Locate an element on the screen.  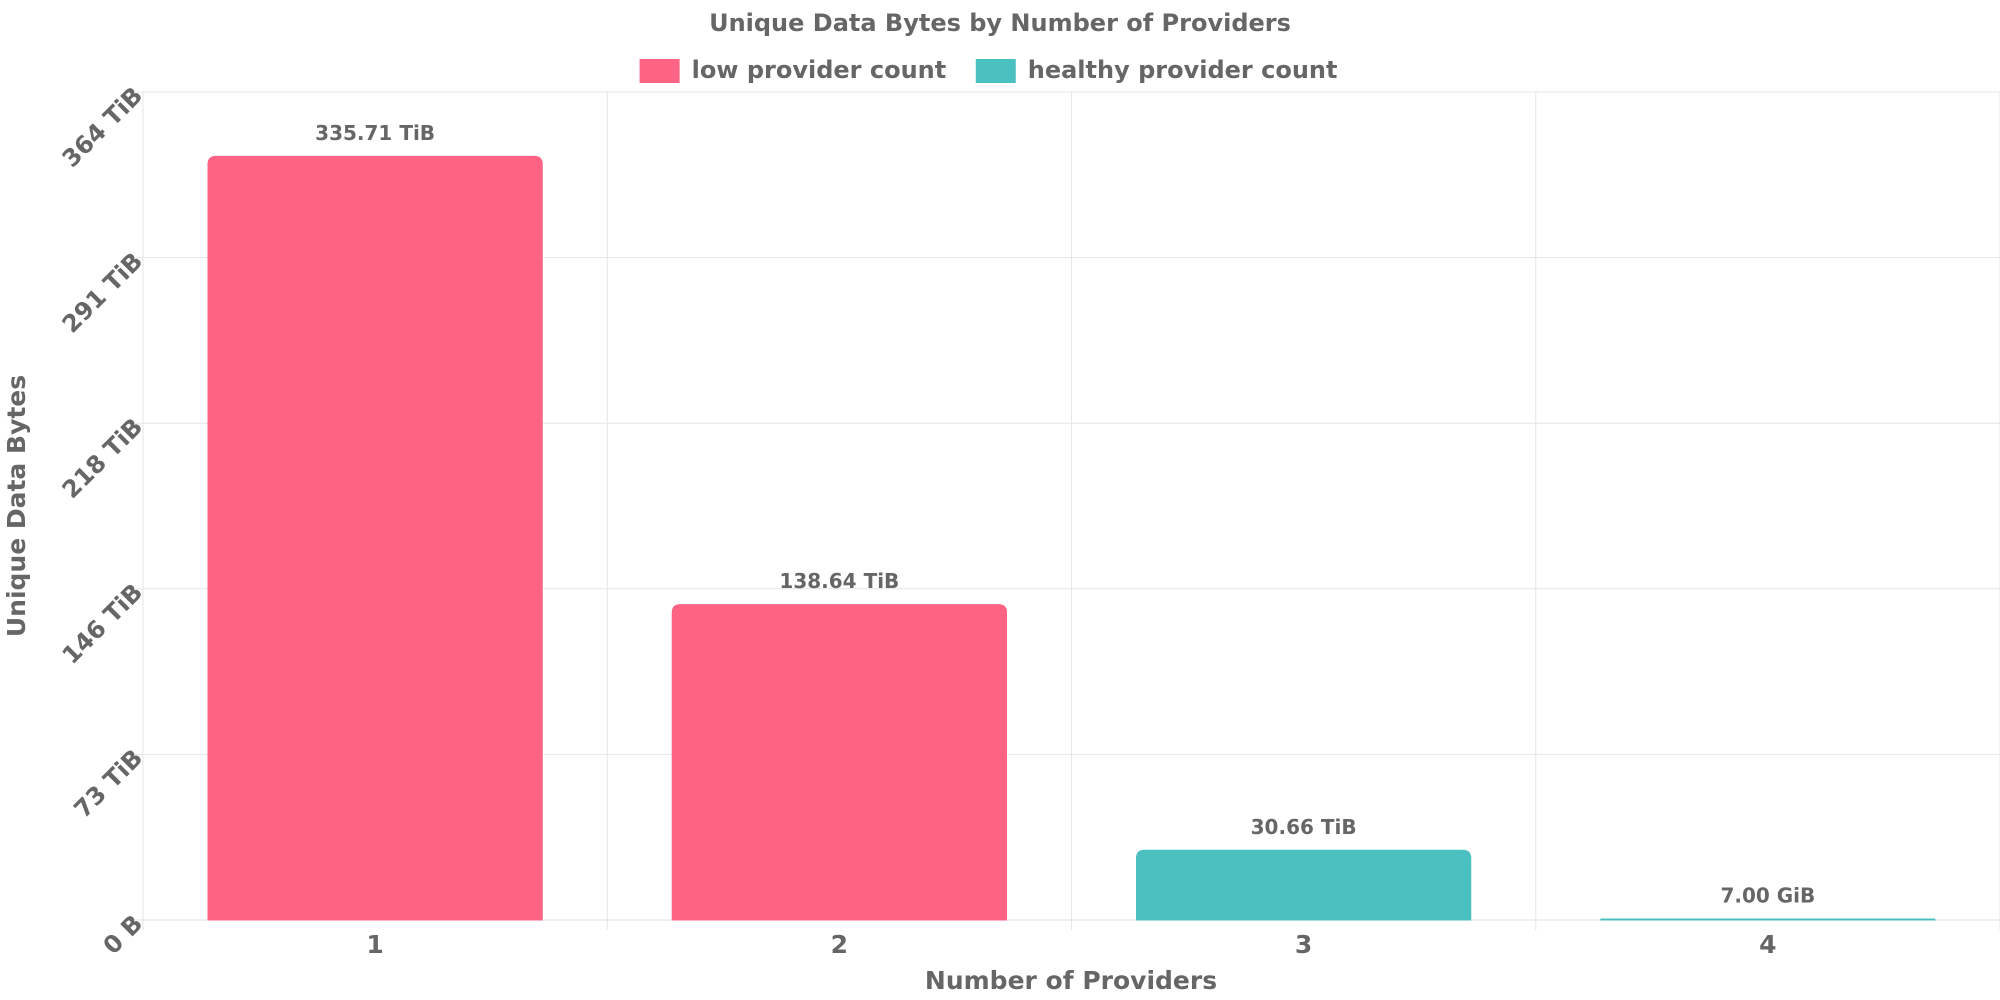
x-tick-label: 3 is located at coordinates (1303, 944).